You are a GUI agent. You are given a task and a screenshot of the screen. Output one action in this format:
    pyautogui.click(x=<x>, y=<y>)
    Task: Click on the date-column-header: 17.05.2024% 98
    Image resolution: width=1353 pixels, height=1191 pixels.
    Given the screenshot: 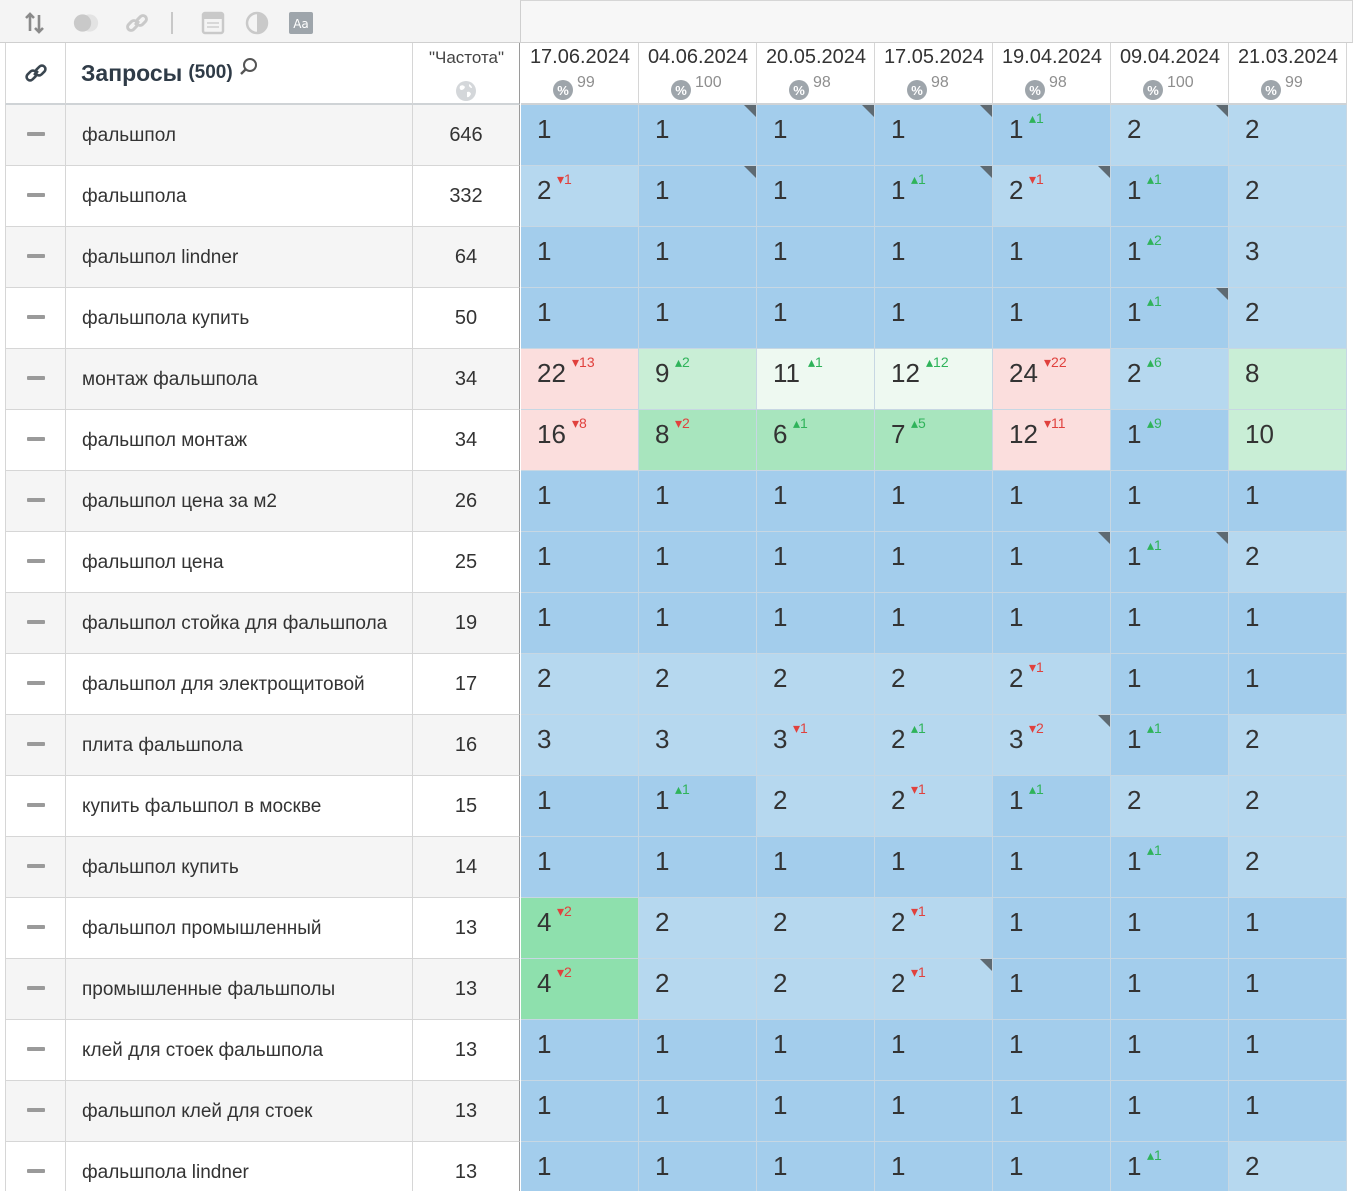 What is the action you would take?
    pyautogui.click(x=934, y=74)
    